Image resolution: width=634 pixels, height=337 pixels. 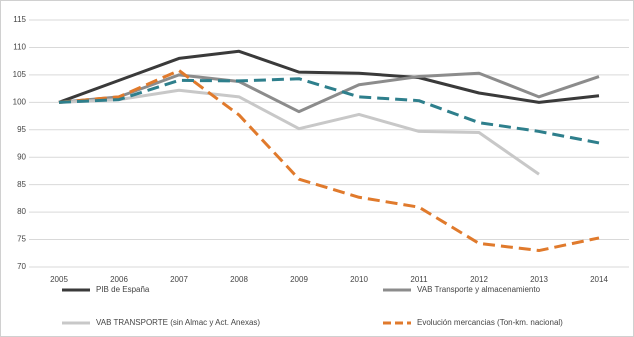 I want to click on y-tick-label: 115, so click(x=19, y=19).